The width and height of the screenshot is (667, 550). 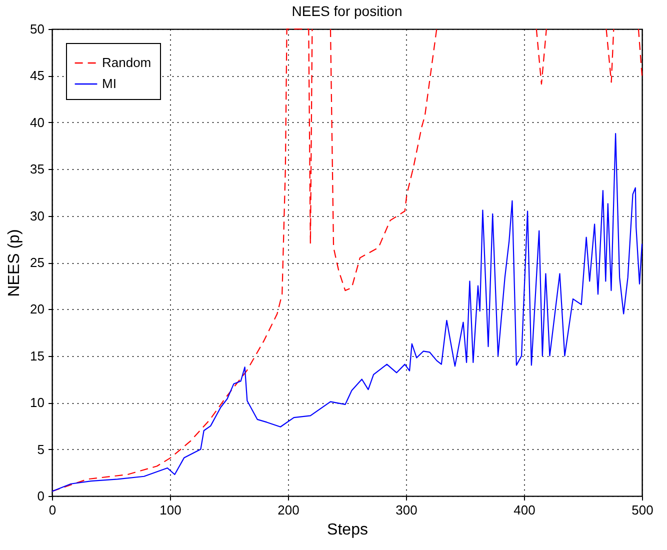 What do you see at coordinates (40, 496) in the screenshot?
I see `y-tick-label: 0` at bounding box center [40, 496].